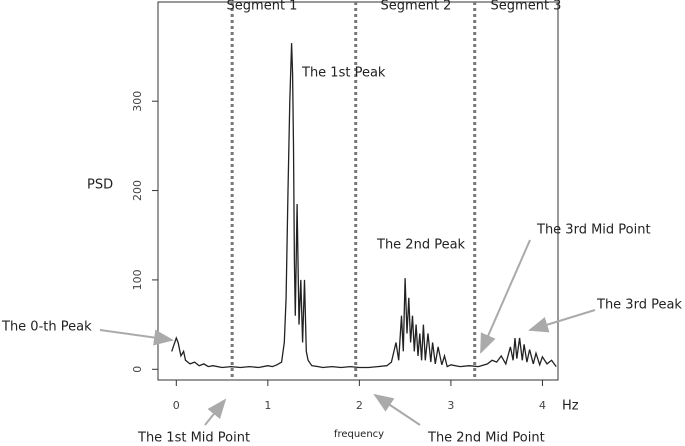 Image resolution: width=685 pixels, height=446 pixels. I want to click on annotation: The 1st Mid Point, so click(193, 438).